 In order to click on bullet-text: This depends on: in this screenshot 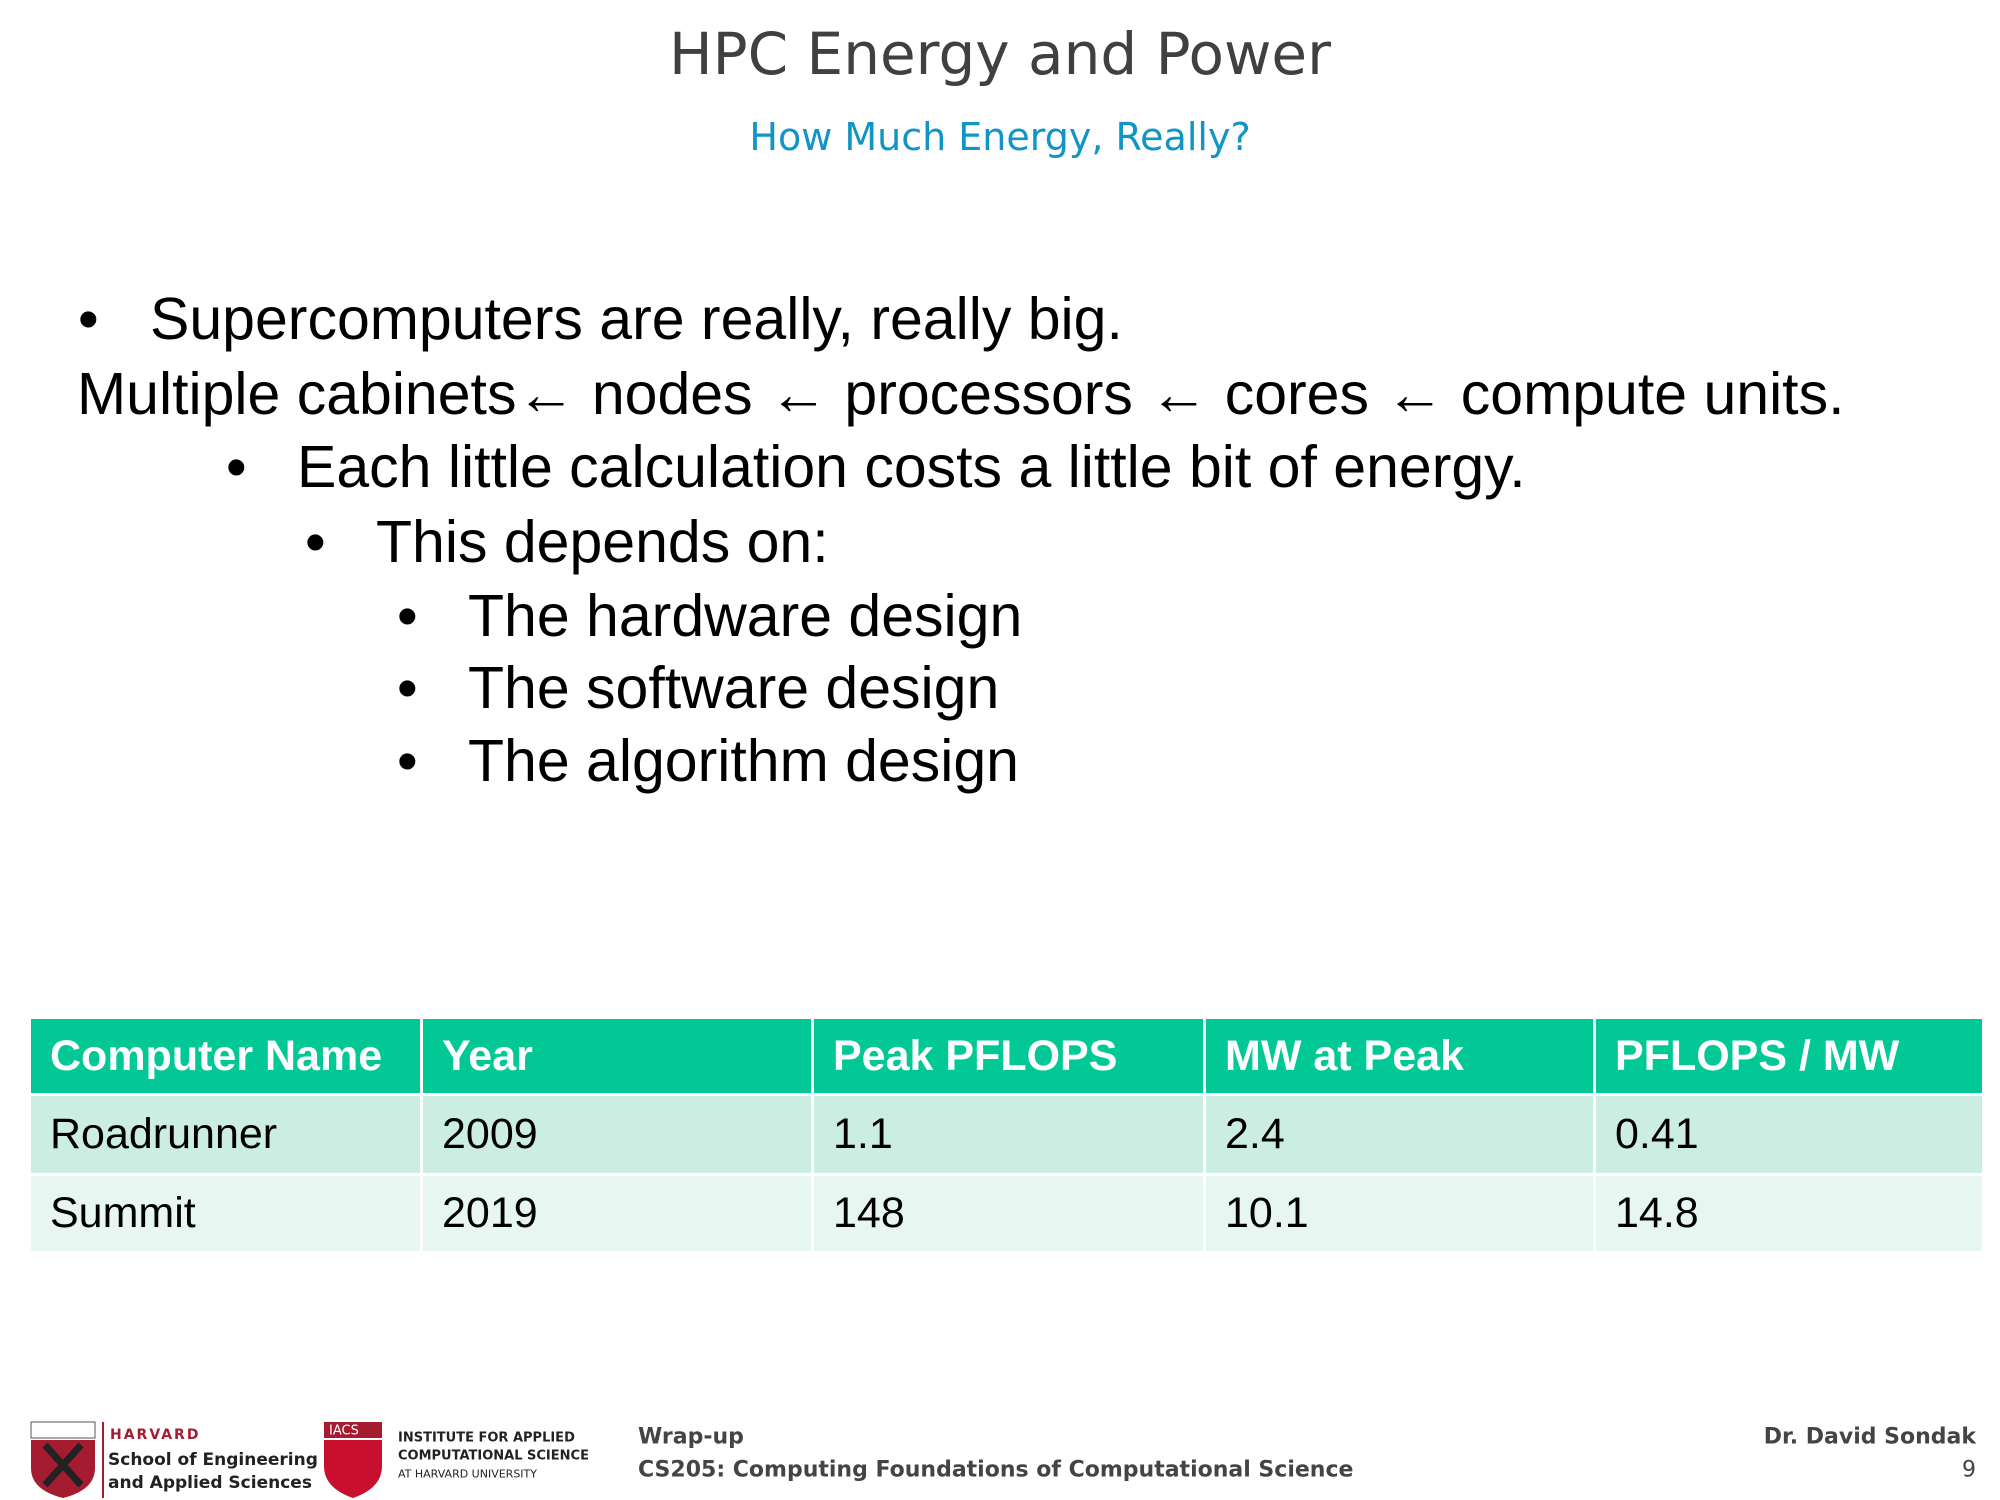, I will do `click(602, 542)`.